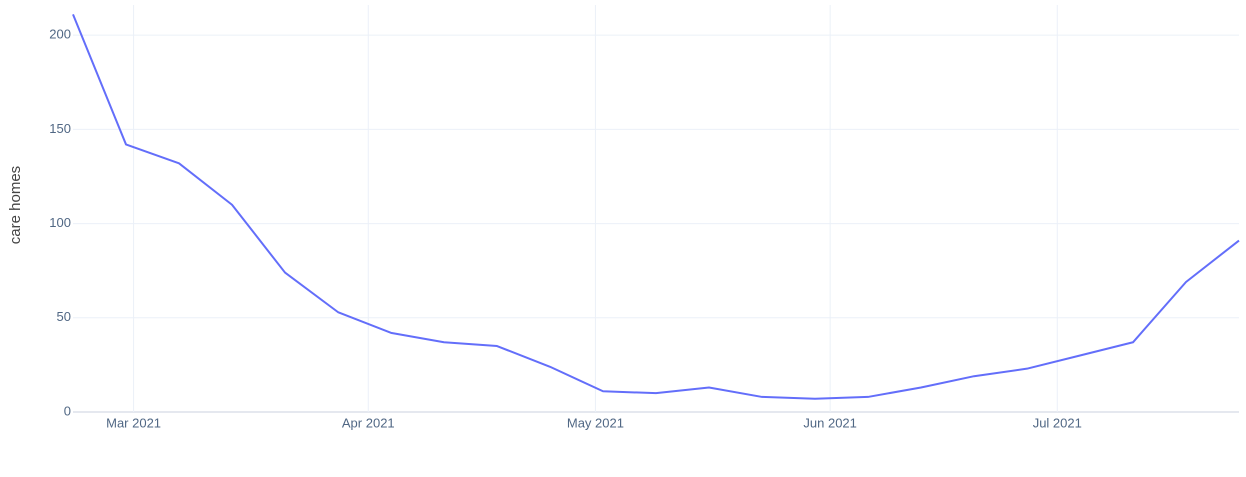  What do you see at coordinates (595, 422) in the screenshot?
I see `x-tick-label: May 2021` at bounding box center [595, 422].